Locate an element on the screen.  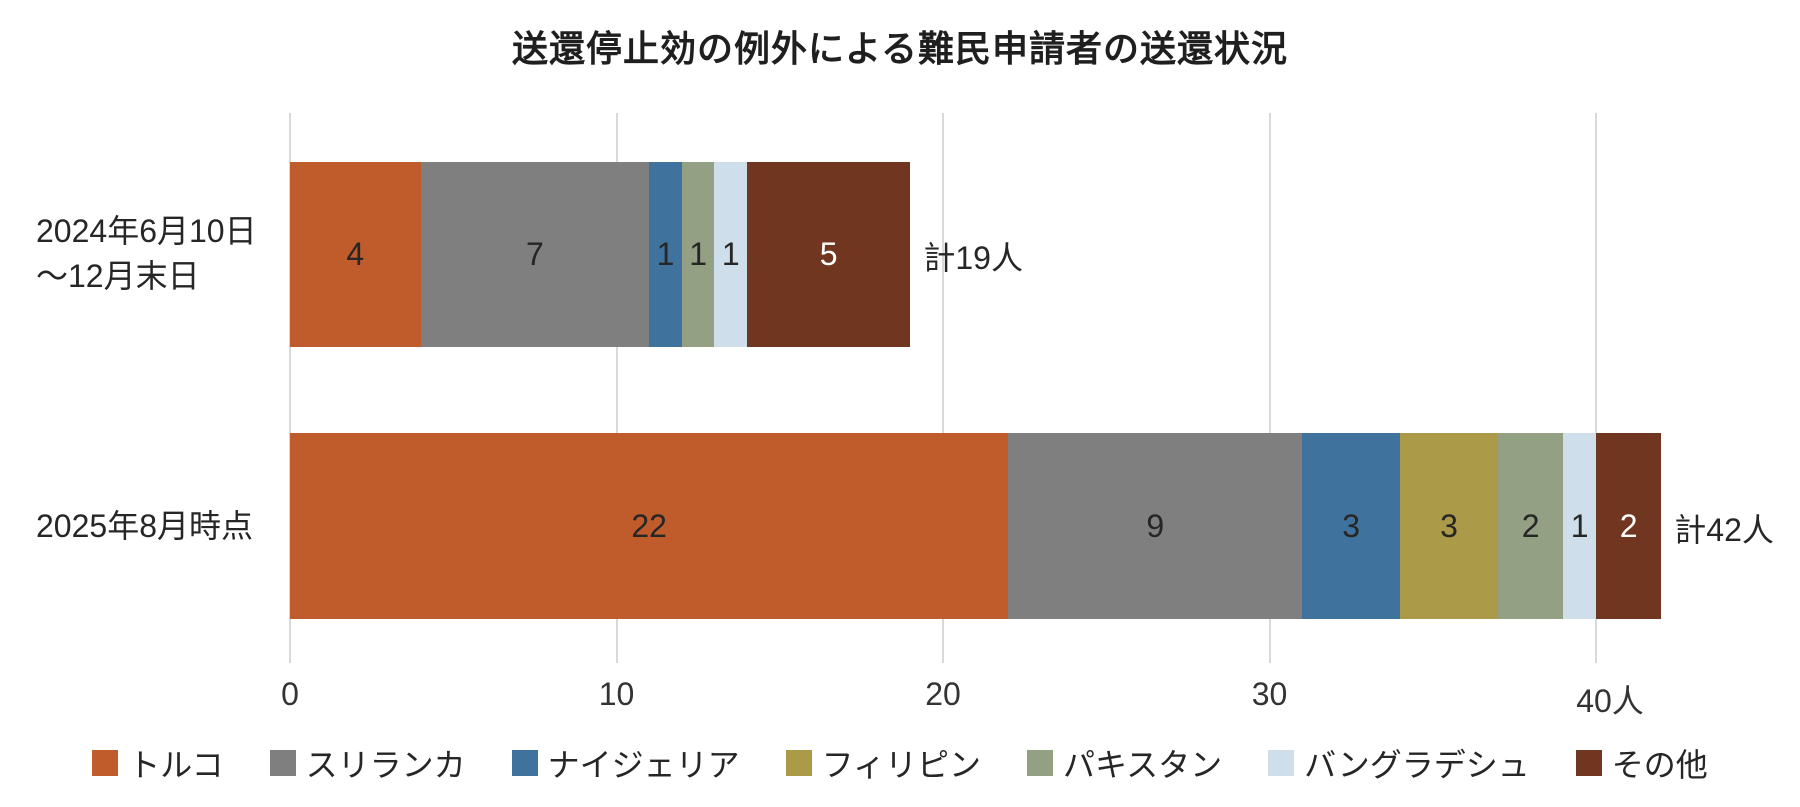
total-label-1: 計42人 is located at coordinates (1724, 530).